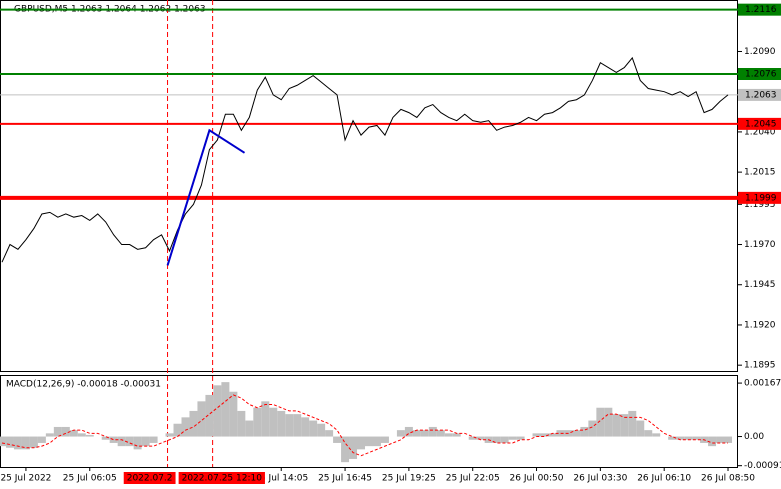 The height and width of the screenshot is (489, 781). What do you see at coordinates (760, 285) in the screenshot?
I see `y-tick-label: 1.1945` at bounding box center [760, 285].